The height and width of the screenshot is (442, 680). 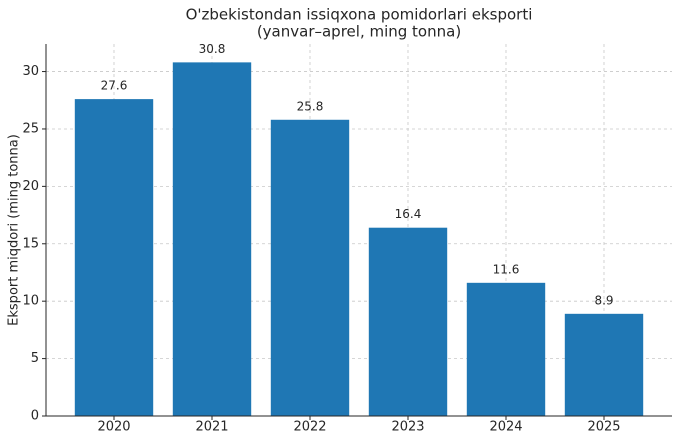 I want to click on value-label: 27.6, so click(x=114, y=86).